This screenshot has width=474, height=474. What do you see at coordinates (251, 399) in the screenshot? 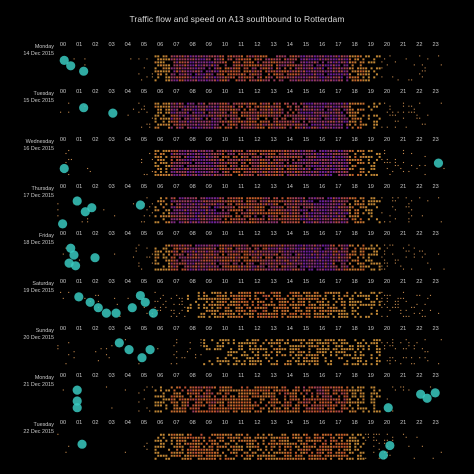
I see `day-panel` at bounding box center [251, 399].